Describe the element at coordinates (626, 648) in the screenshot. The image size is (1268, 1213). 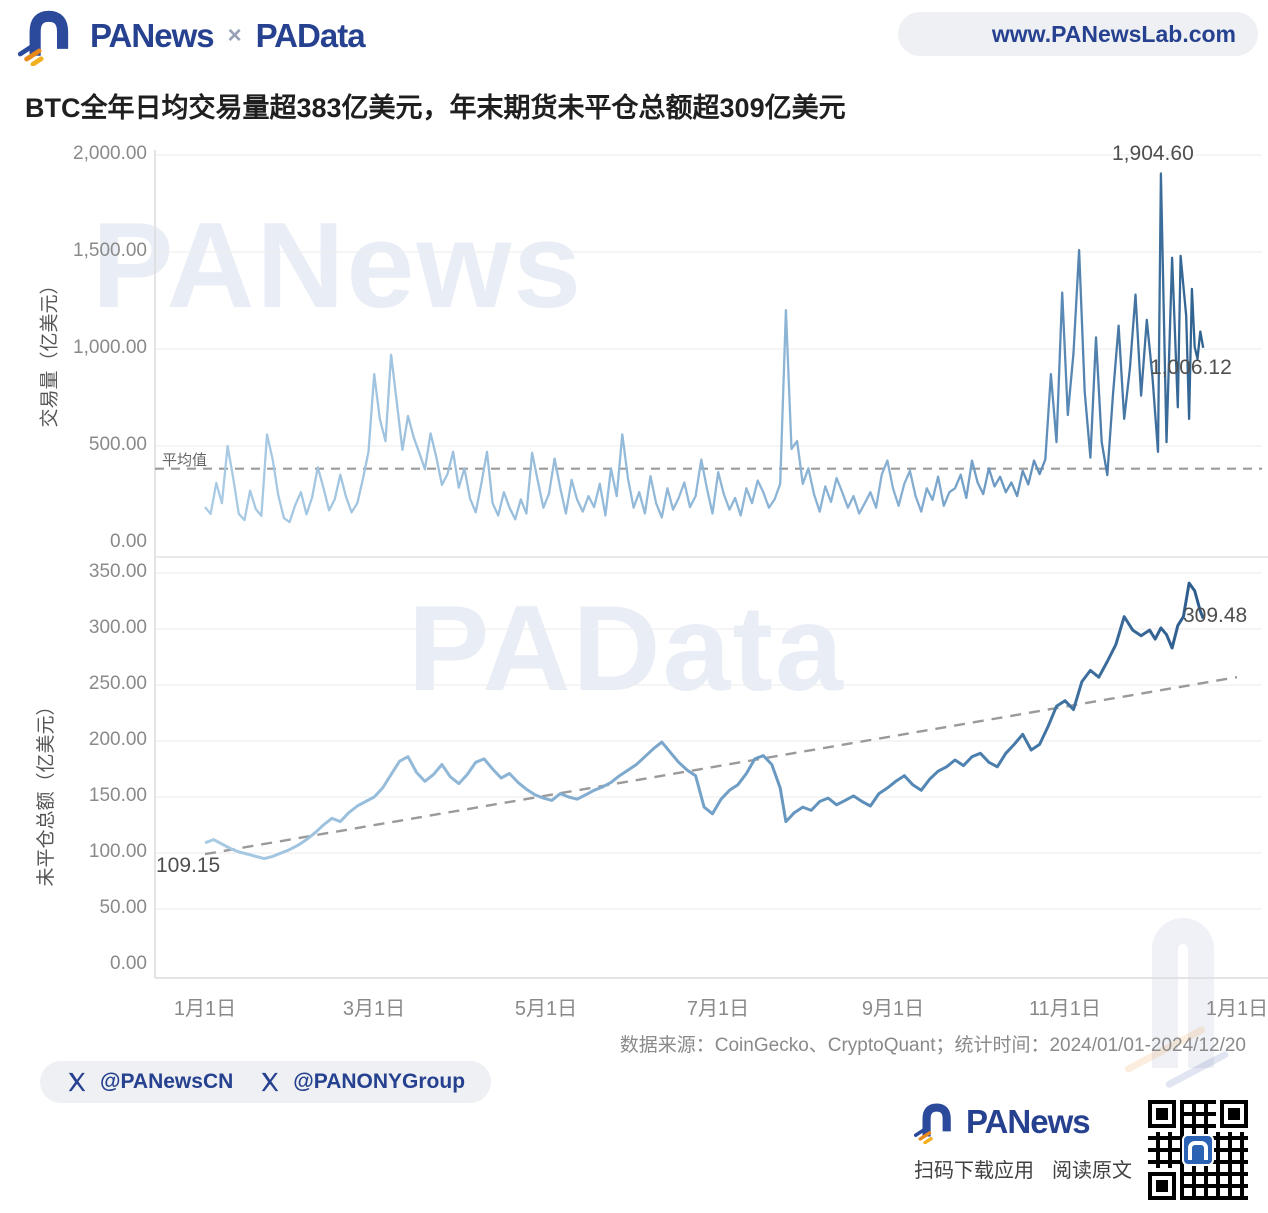
I see `watermark-padata: PAData` at that location.